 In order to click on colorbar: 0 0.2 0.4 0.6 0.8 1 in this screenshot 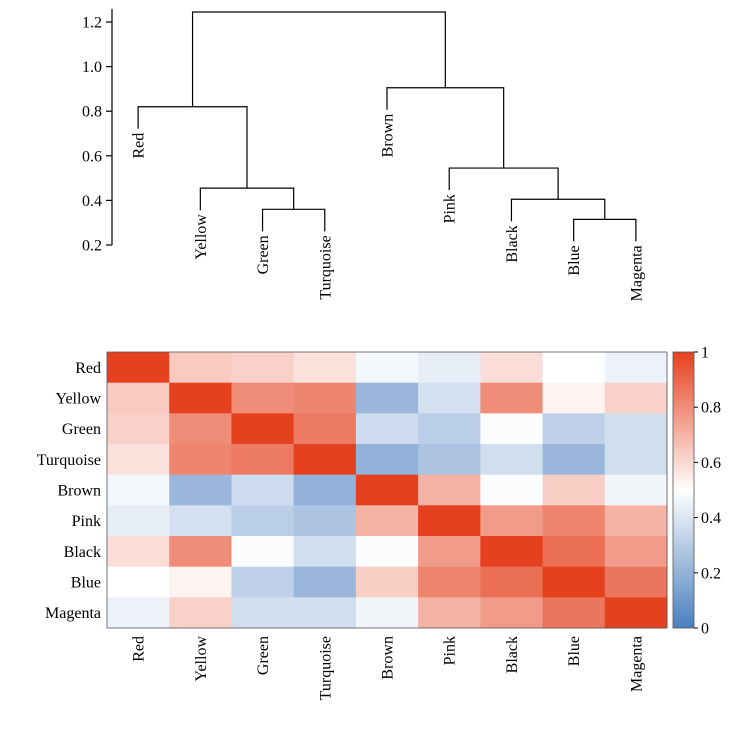, I will do `click(696, 491)`.